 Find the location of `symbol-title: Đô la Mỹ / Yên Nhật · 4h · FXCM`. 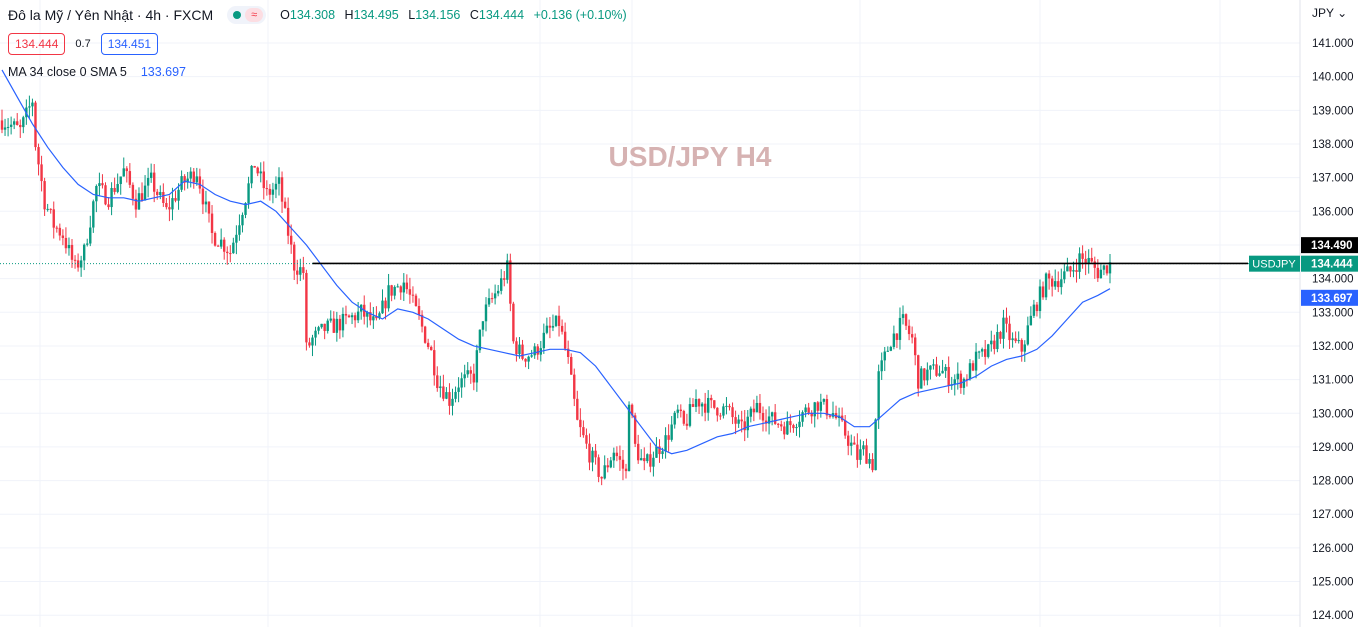

symbol-title: Đô la Mỹ / Yên Nhật · 4h · FXCM is located at coordinates (111, 15).